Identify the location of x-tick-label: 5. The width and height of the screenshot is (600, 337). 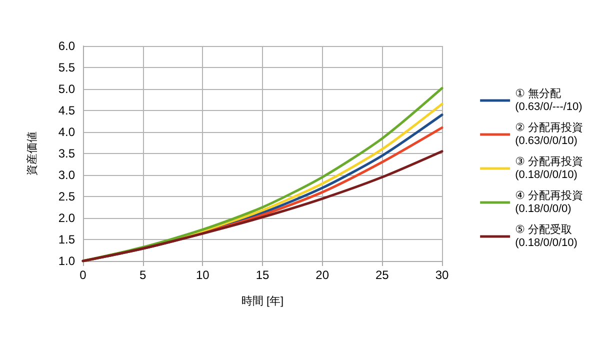
(142, 275).